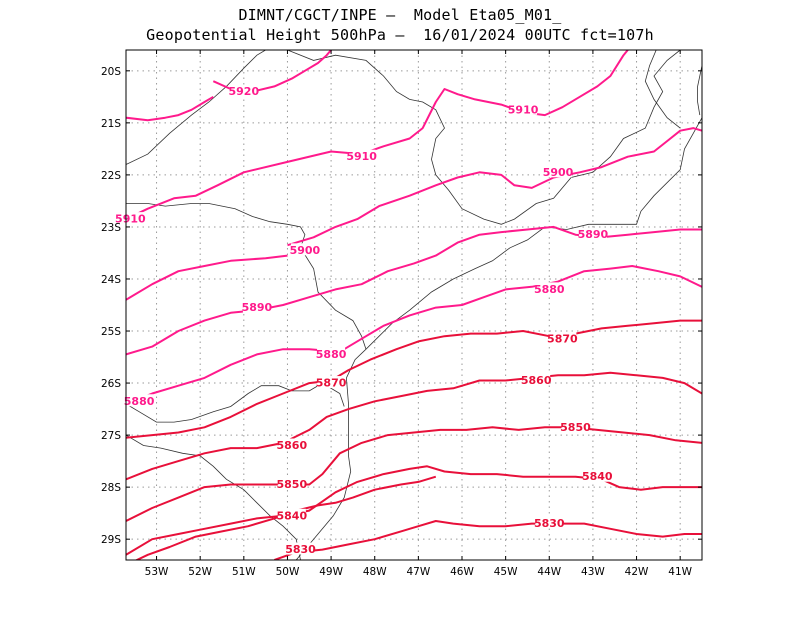 The image size is (800, 618). Describe the element at coordinates (111, 124) in the screenshot. I see `y-tick-label: 21S` at that location.